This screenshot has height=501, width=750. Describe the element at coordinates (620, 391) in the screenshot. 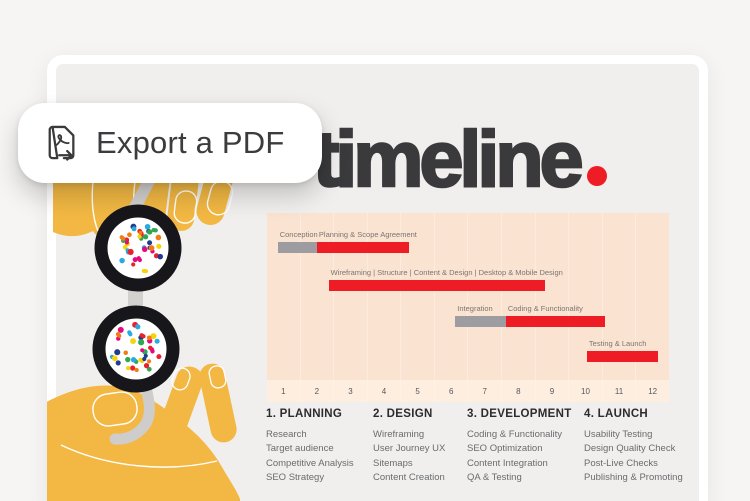

I see `axis-tick-label: 11` at that location.